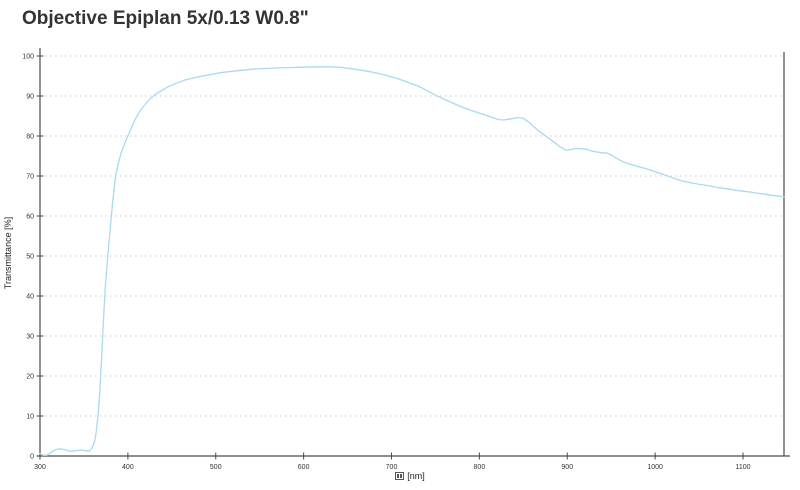 This screenshot has height=490, width=800. What do you see at coordinates (30, 377) in the screenshot?
I see `y-tick-label: 20` at bounding box center [30, 377].